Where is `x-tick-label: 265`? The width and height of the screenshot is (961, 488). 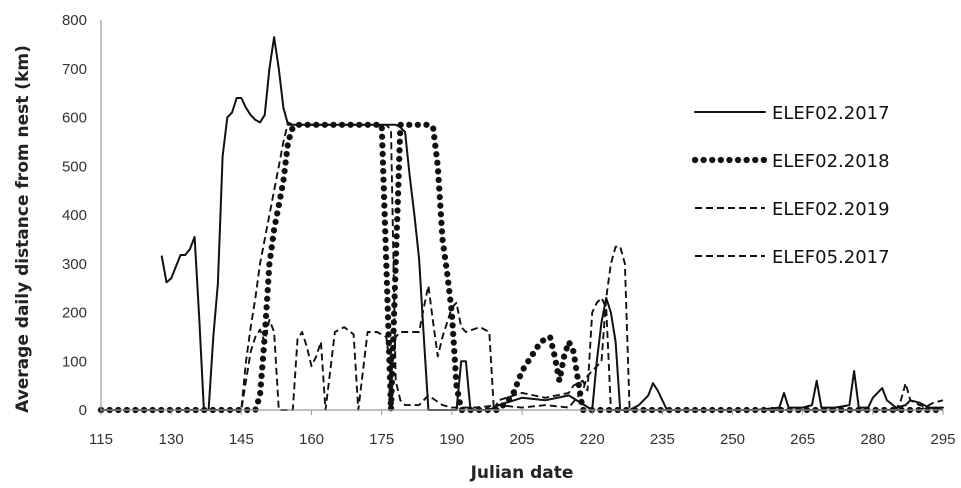 x-tick-label: 265 is located at coordinates (802, 439).